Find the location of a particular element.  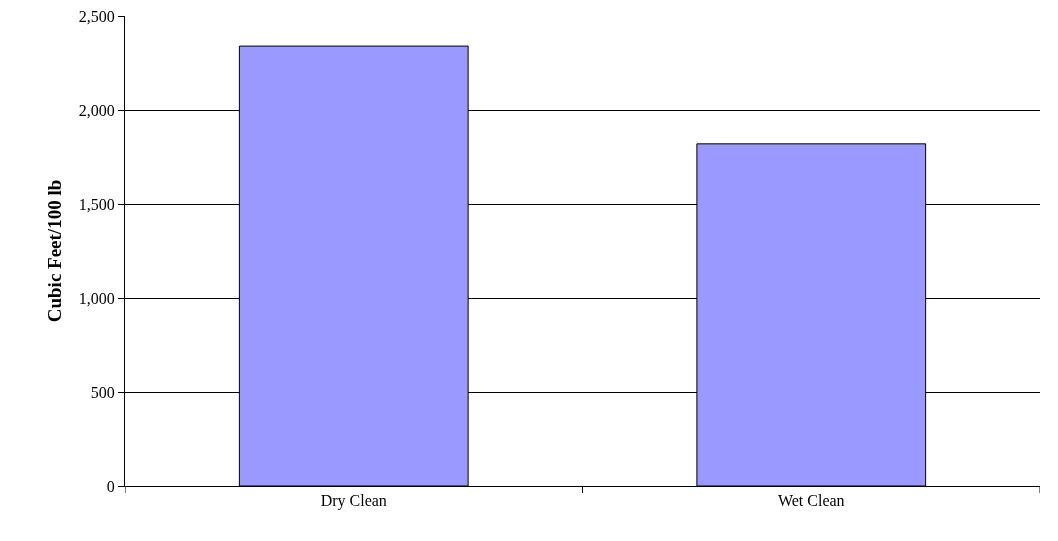

x-tick-label: Wet Clean is located at coordinates (811, 501).